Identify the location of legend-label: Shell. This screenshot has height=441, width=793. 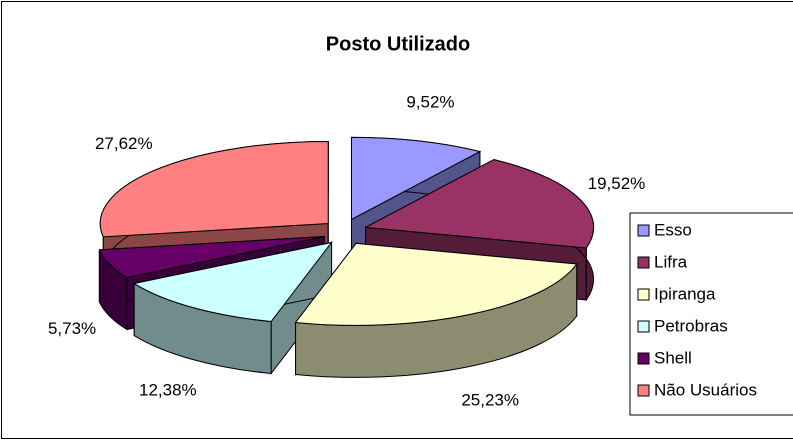
(673, 357).